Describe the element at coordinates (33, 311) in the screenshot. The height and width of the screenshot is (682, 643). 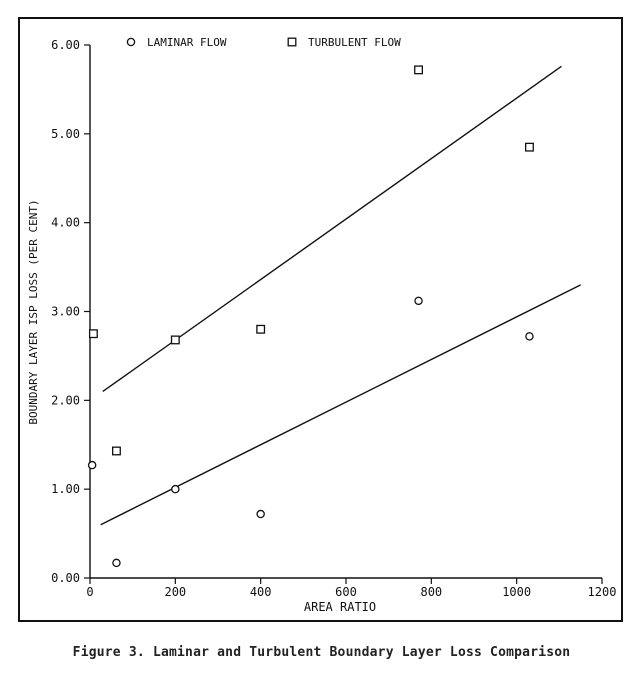
I see `y-axis-label: BOUNDARY LAYER ISP LOSS (PER CENT)` at that location.